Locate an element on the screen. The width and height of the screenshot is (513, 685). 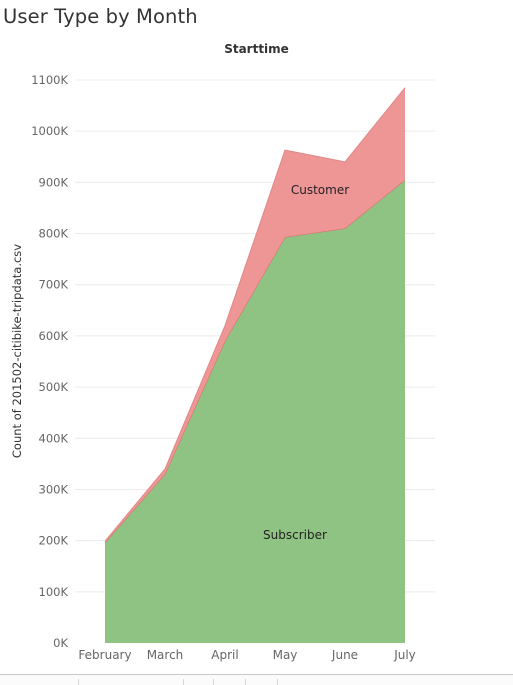
y-tick-label: 900K is located at coordinates (54, 182).